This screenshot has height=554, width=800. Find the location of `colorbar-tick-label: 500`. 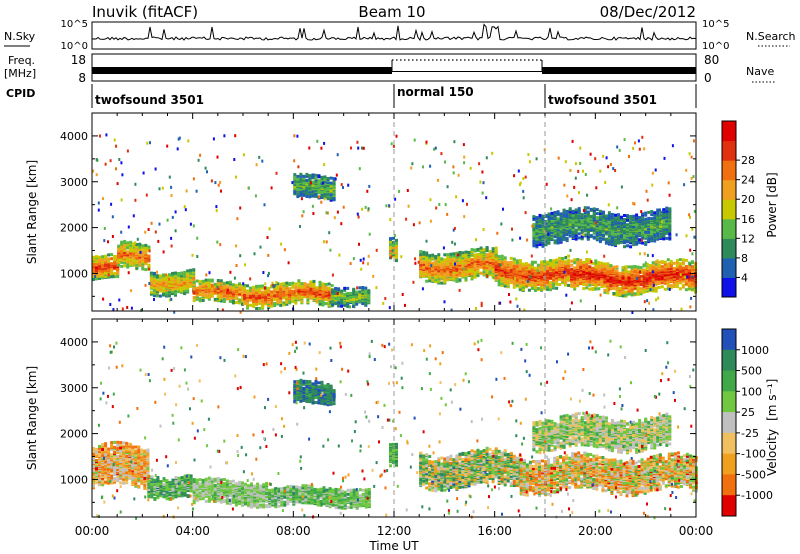

colorbar-tick-label: 500 is located at coordinates (751, 371).